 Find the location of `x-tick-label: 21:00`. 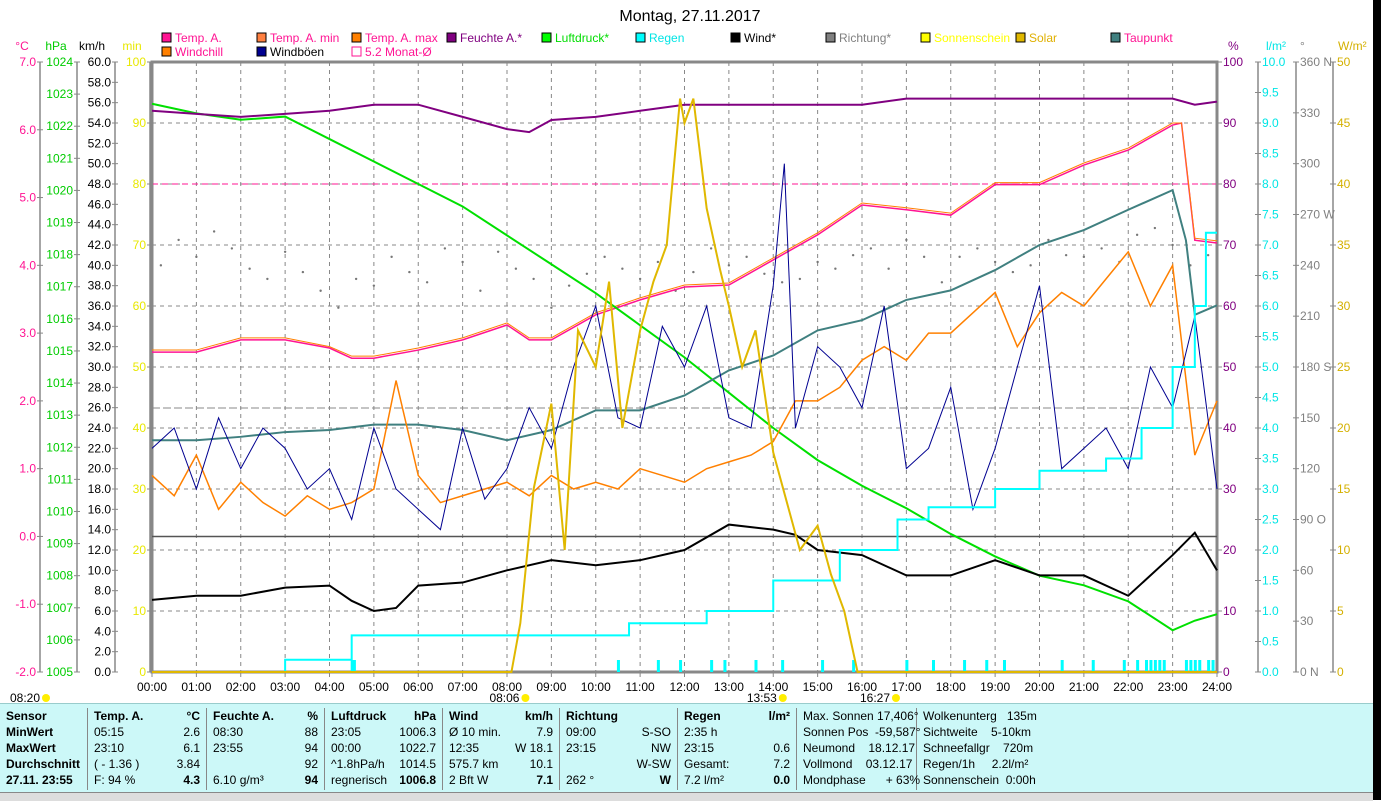

x-tick-label: 21:00 is located at coordinates (1084, 687).